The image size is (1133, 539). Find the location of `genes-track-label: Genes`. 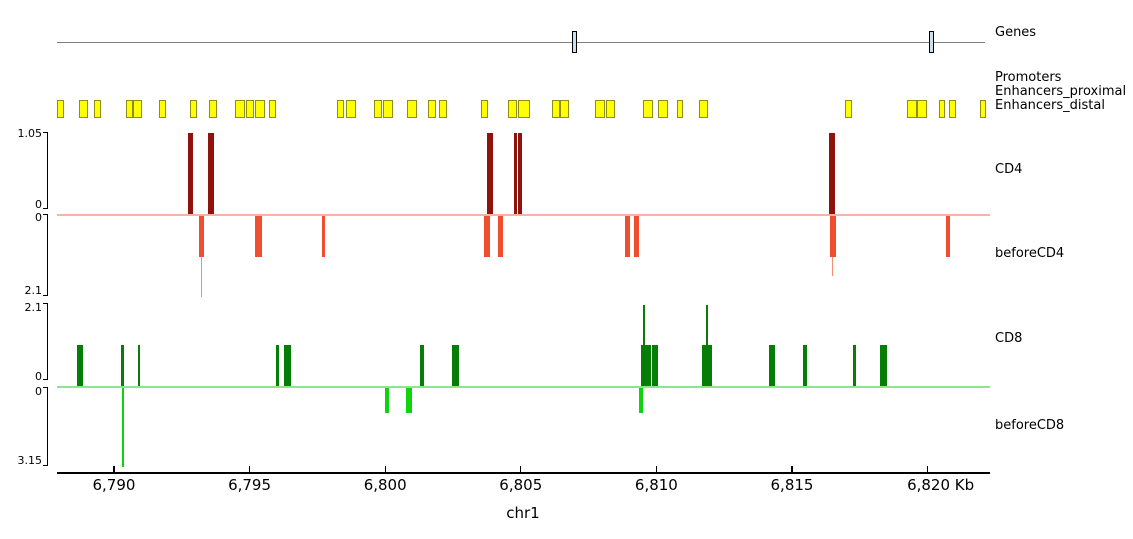

genes-track-label: Genes is located at coordinates (1016, 32).